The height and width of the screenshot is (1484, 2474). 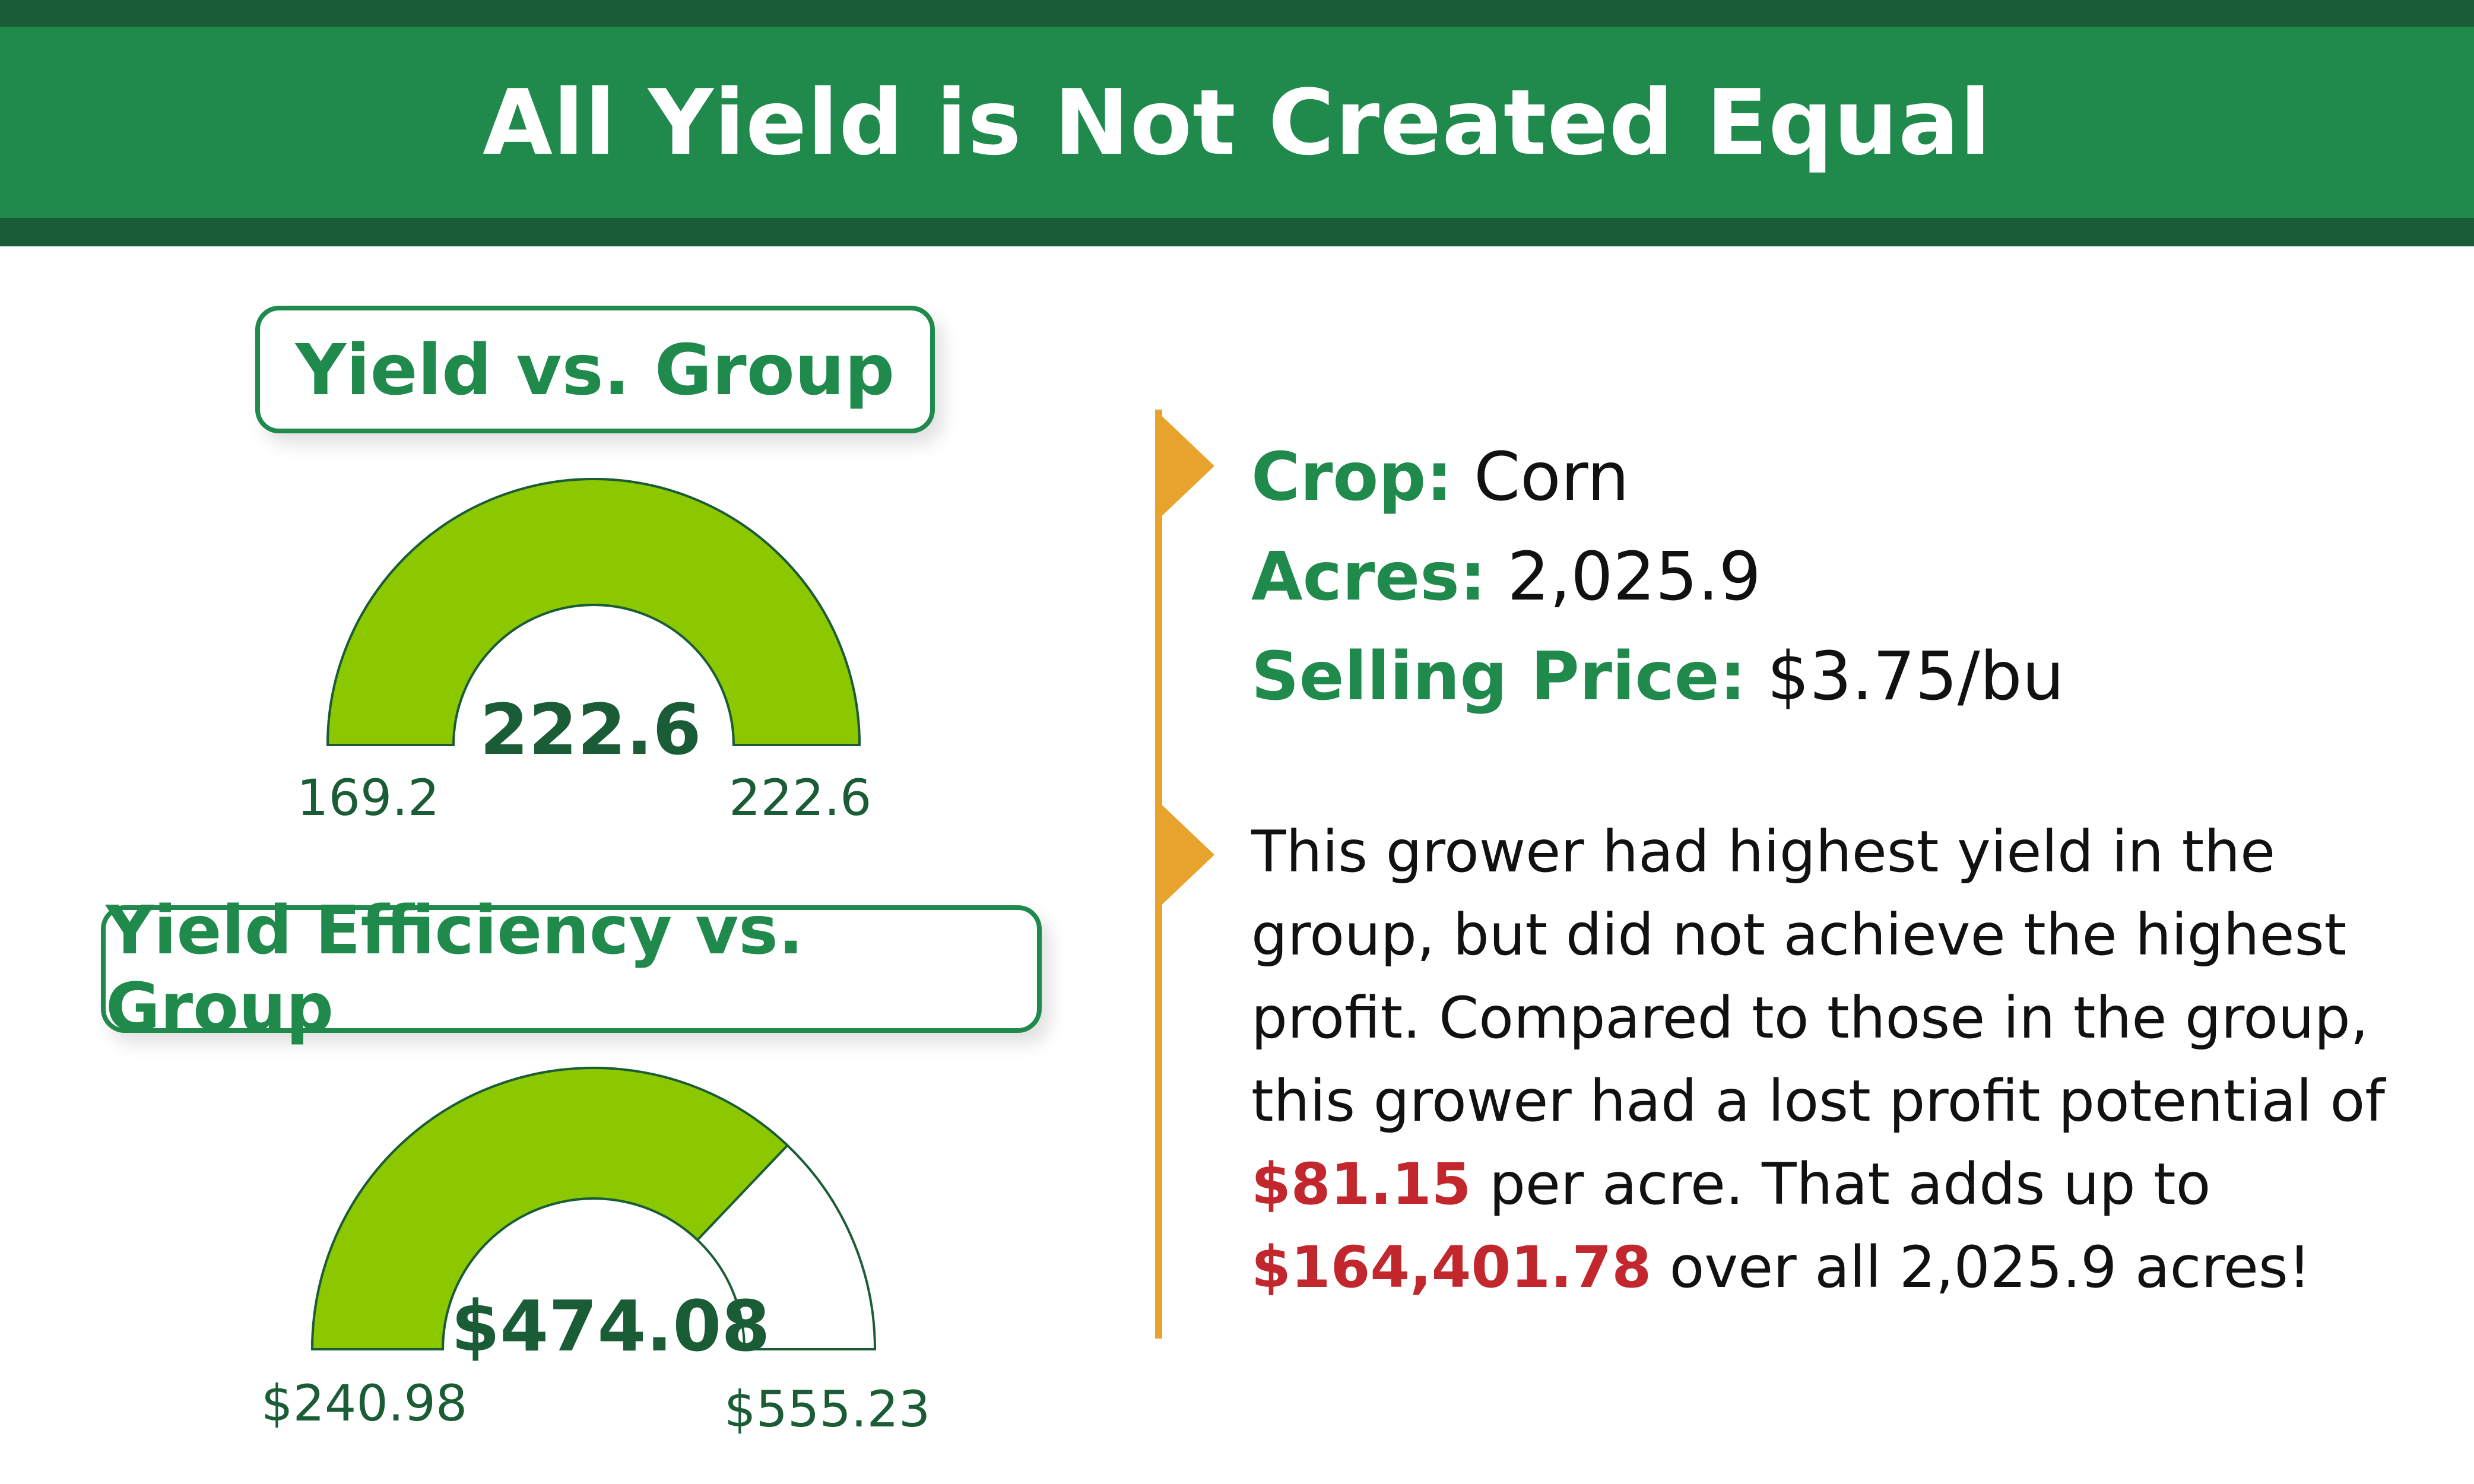 I want to click on gauge-value: 222.6, so click(x=591, y=729).